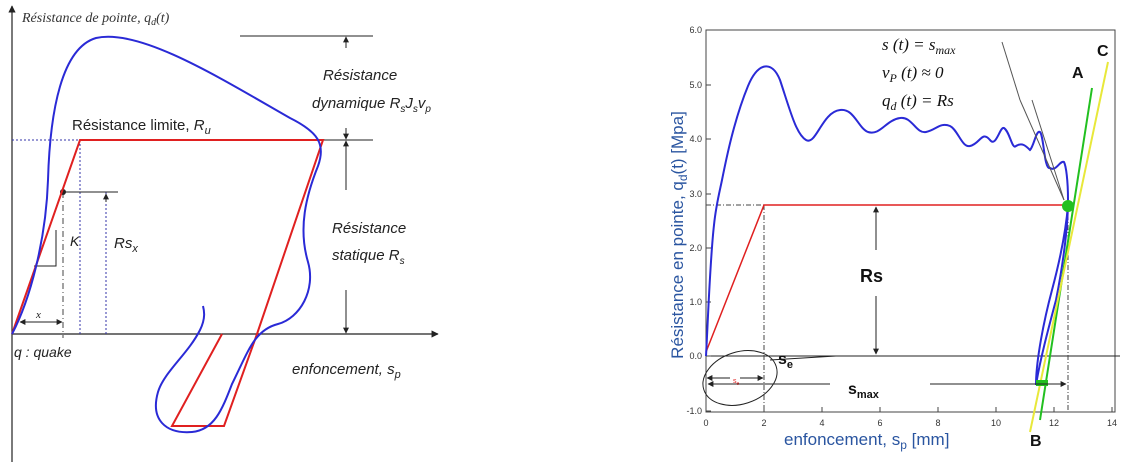 This screenshot has height=470, width=1126. What do you see at coordinates (879, 423) in the screenshot?
I see `x-tick-6: 6` at bounding box center [879, 423].